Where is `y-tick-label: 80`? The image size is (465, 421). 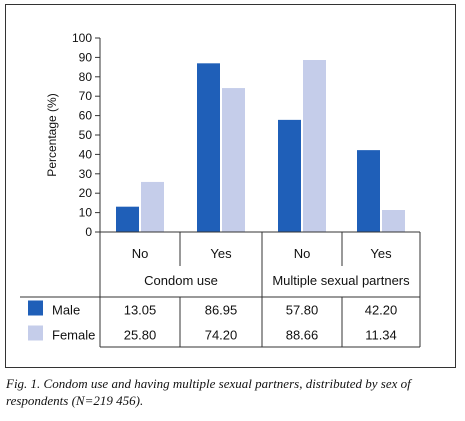
y-tick-label: 80 is located at coordinates (86, 77).